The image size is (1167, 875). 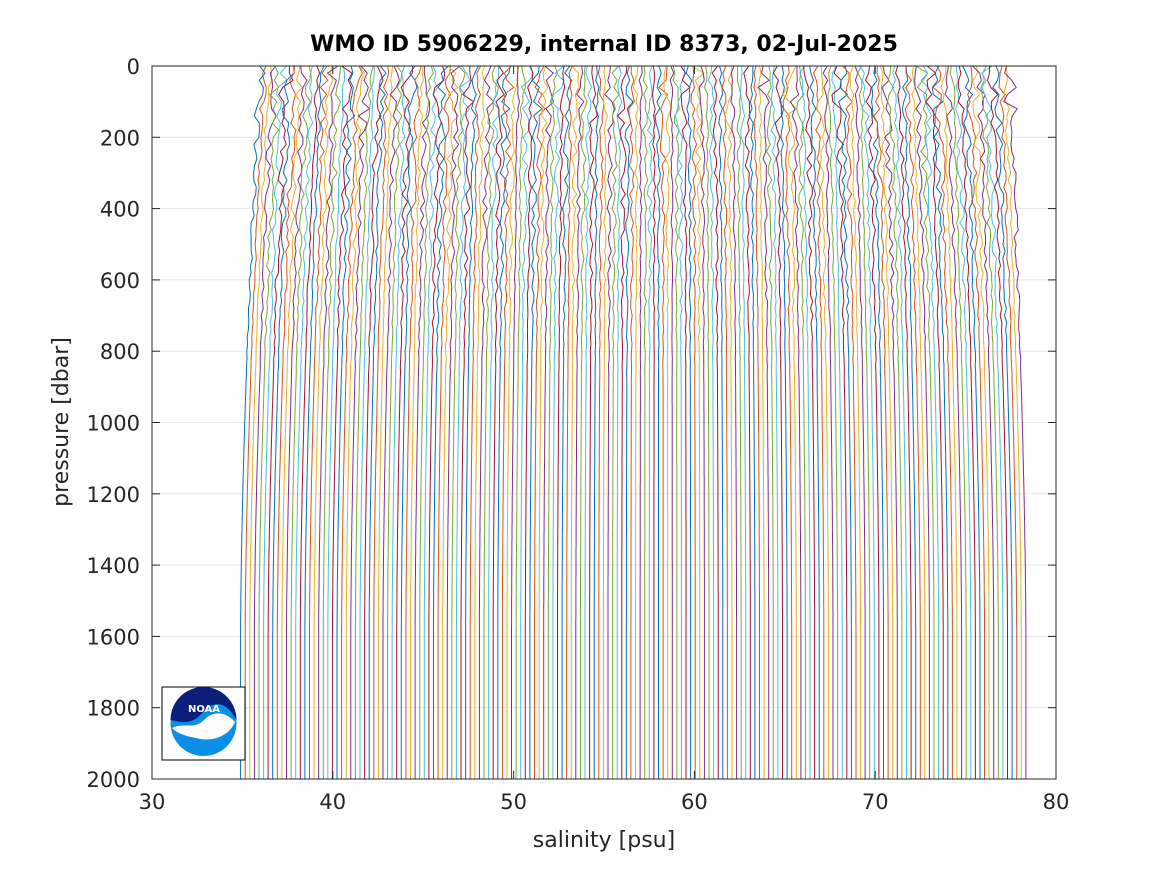 I want to click on x-tick-label: 60, so click(x=694, y=802).